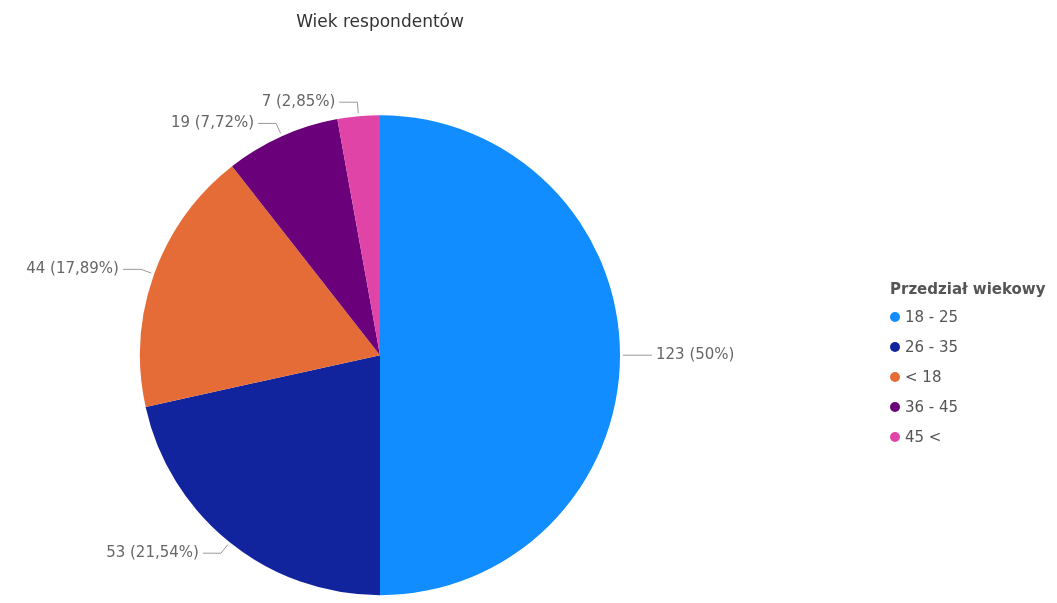  What do you see at coordinates (923, 437) in the screenshot?
I see `legend-label: 45 <` at bounding box center [923, 437].